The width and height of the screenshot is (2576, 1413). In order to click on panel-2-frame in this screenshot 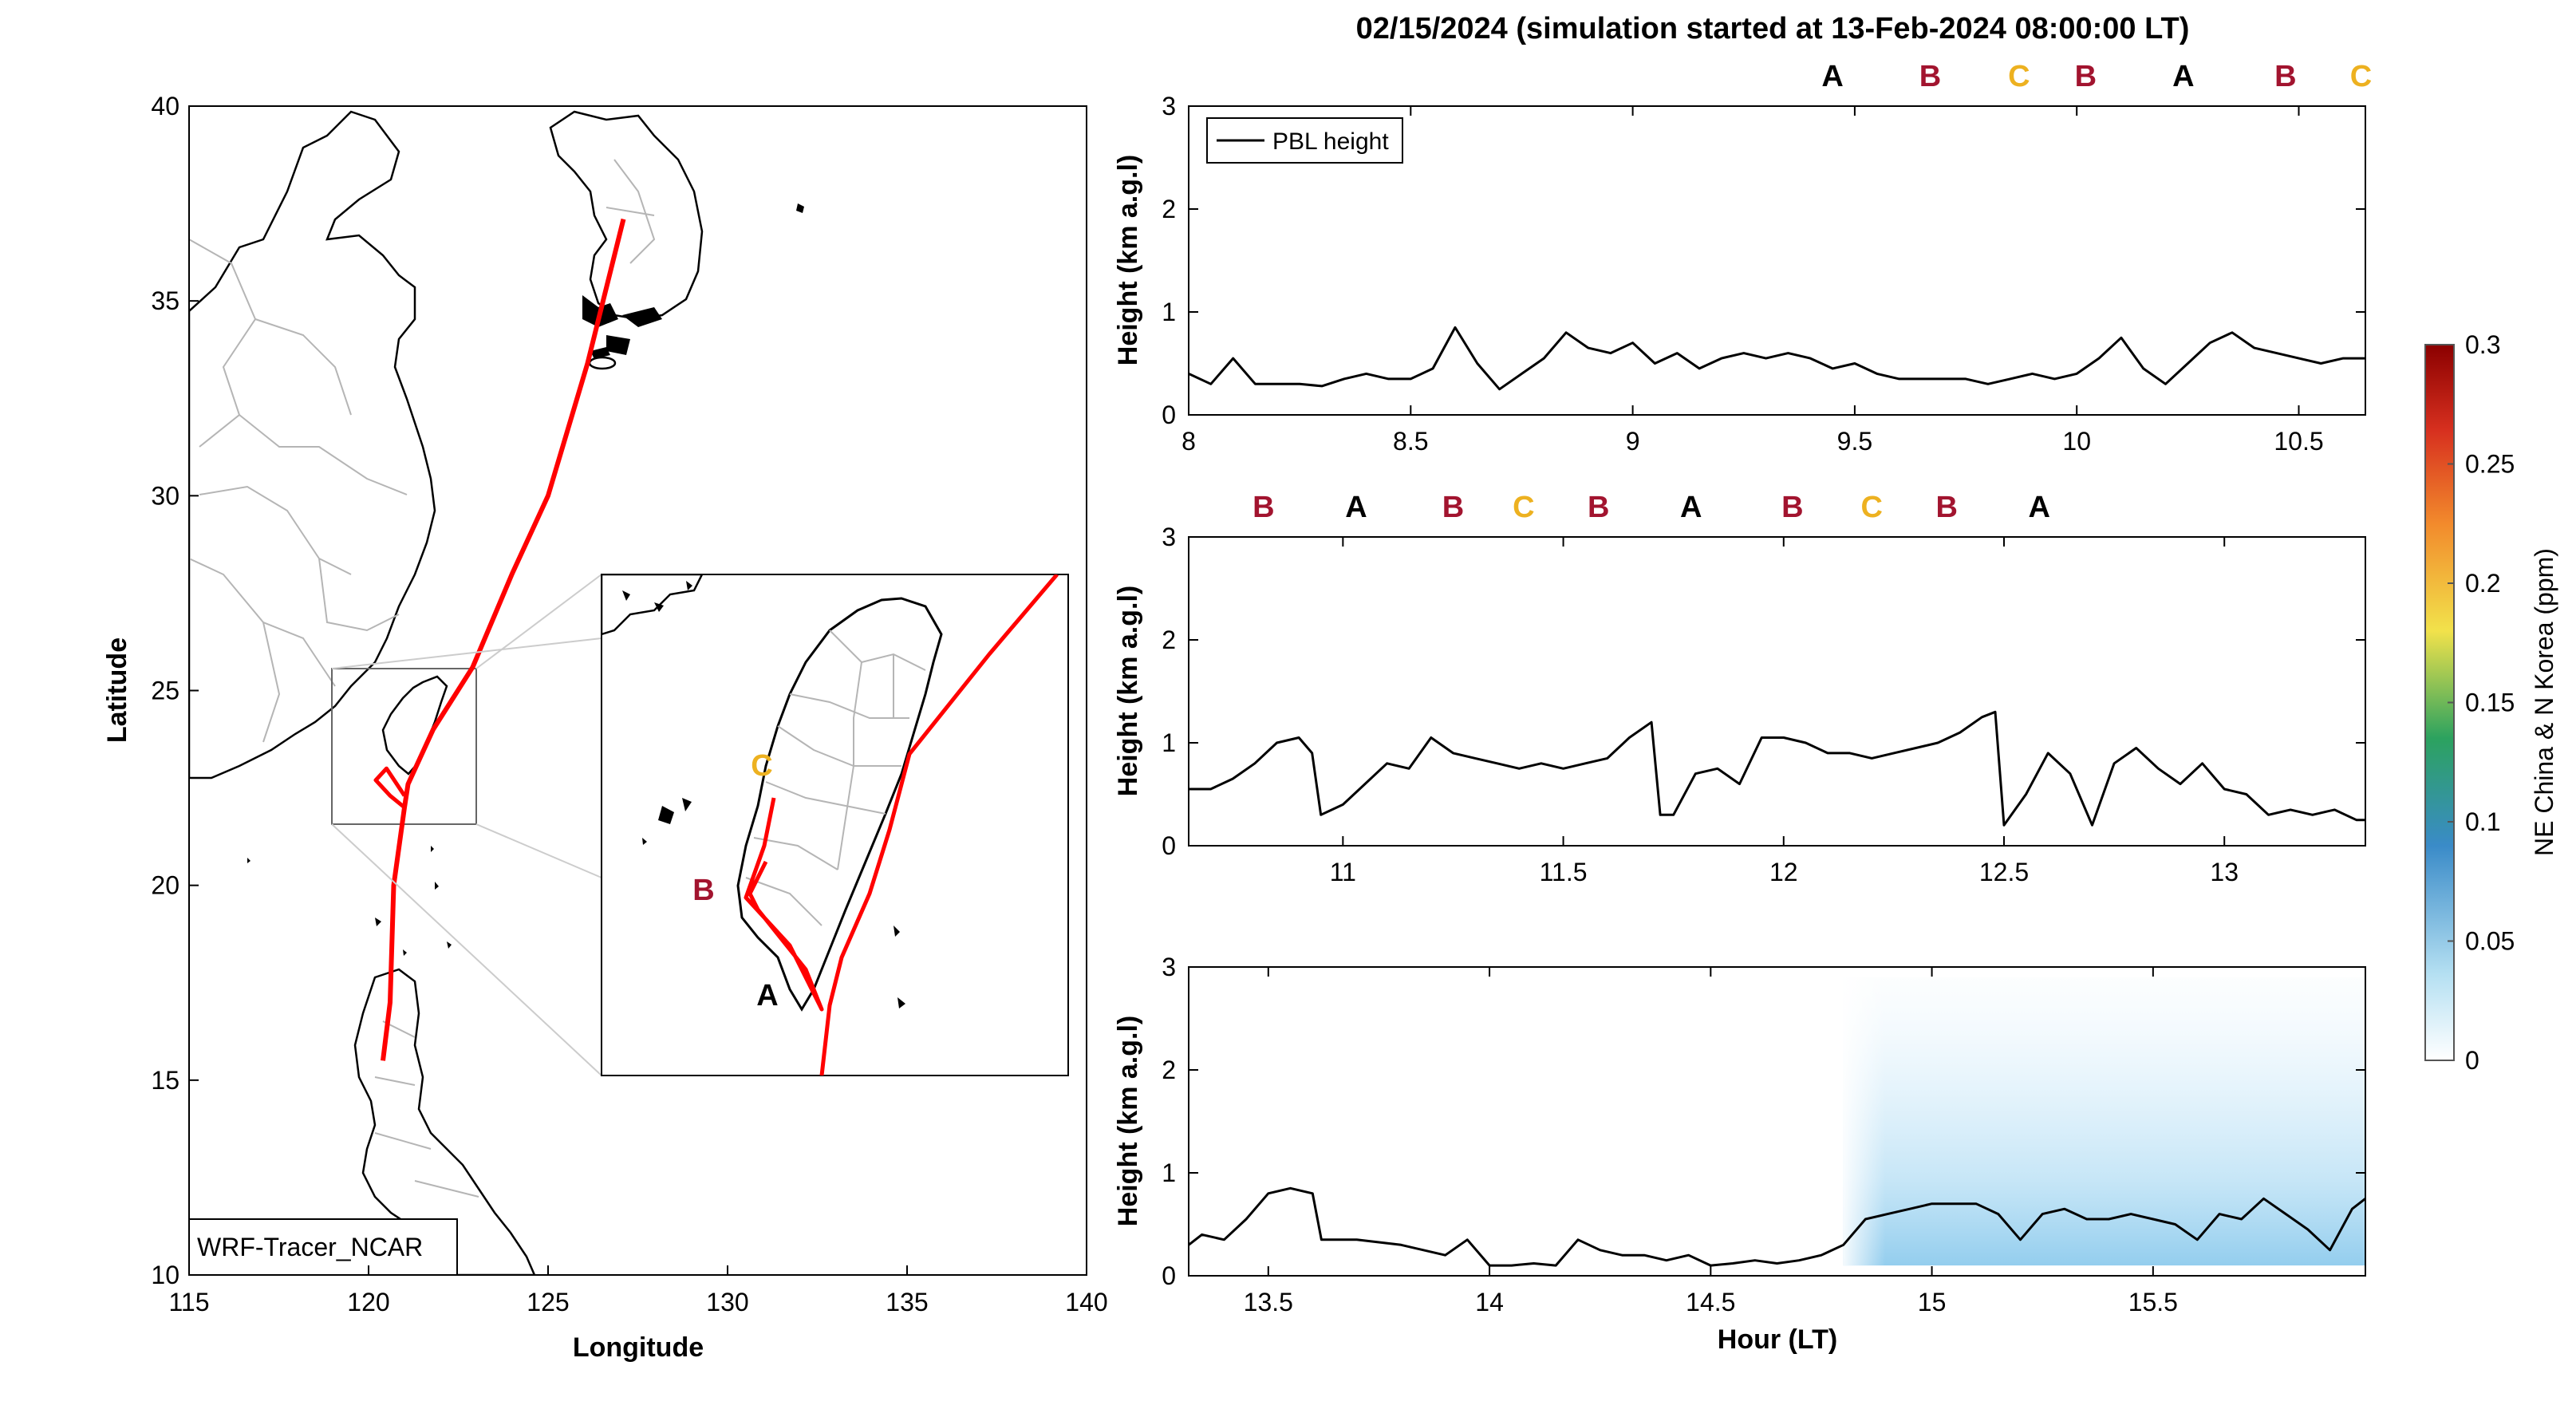, I will do `click(1777, 691)`.